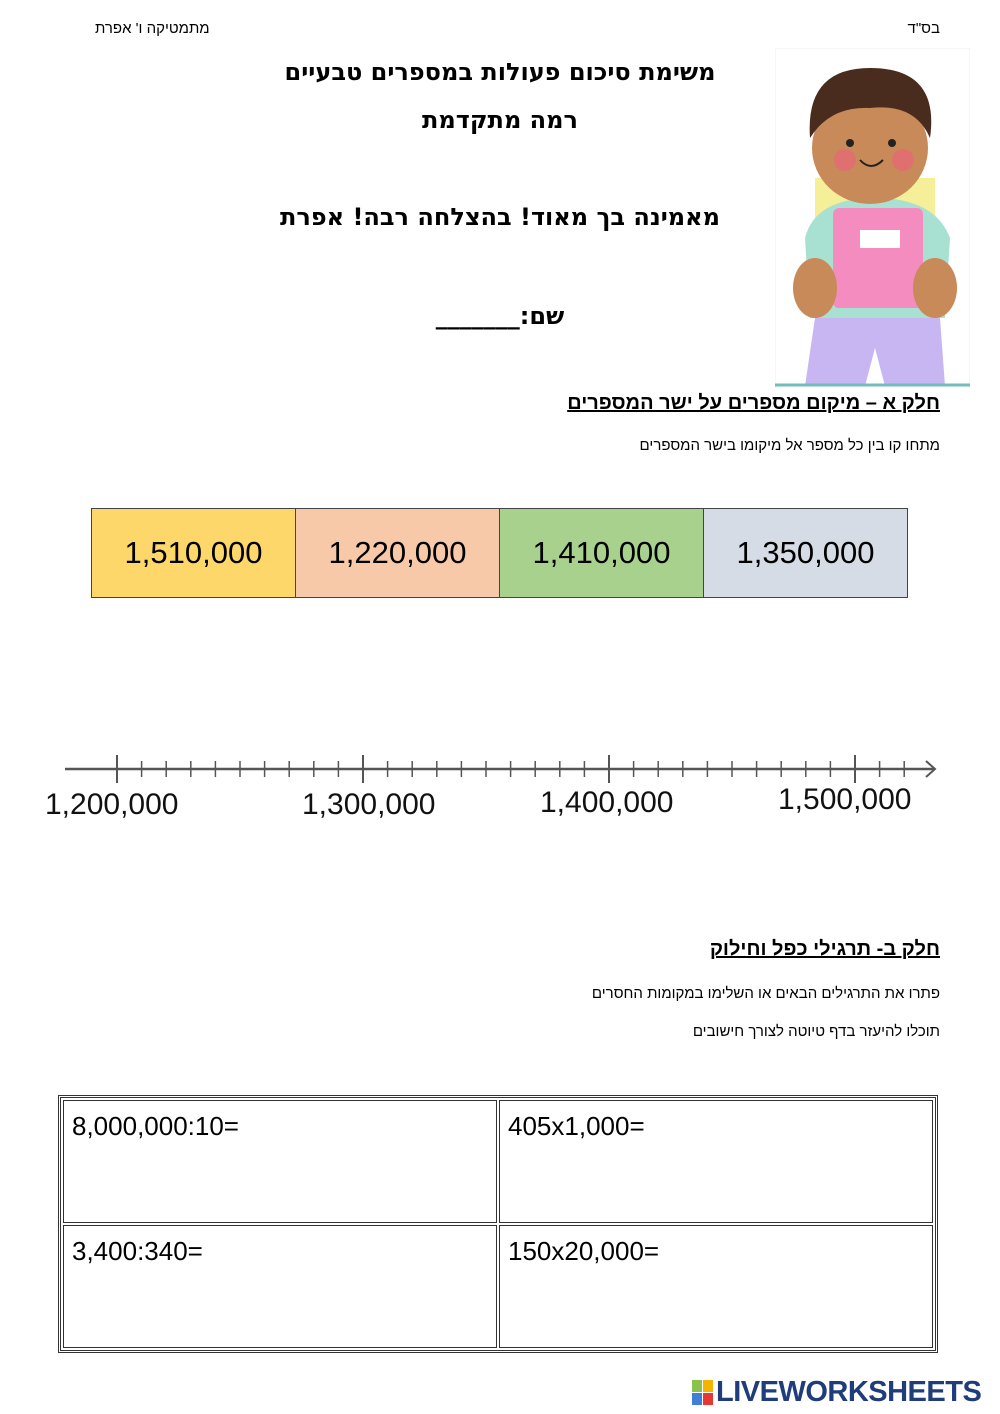 The image size is (1000, 1414). I want to click on table-row: 8,000,000:10= 405x1,000=, so click(498, 1161).